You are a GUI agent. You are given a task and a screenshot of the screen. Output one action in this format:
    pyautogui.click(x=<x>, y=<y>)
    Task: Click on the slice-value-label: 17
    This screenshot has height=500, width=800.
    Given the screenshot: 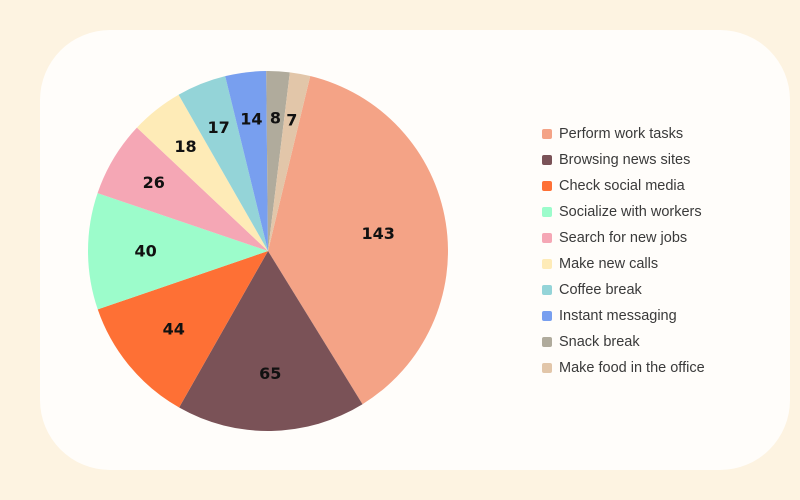 What is the action you would take?
    pyautogui.click(x=218, y=127)
    